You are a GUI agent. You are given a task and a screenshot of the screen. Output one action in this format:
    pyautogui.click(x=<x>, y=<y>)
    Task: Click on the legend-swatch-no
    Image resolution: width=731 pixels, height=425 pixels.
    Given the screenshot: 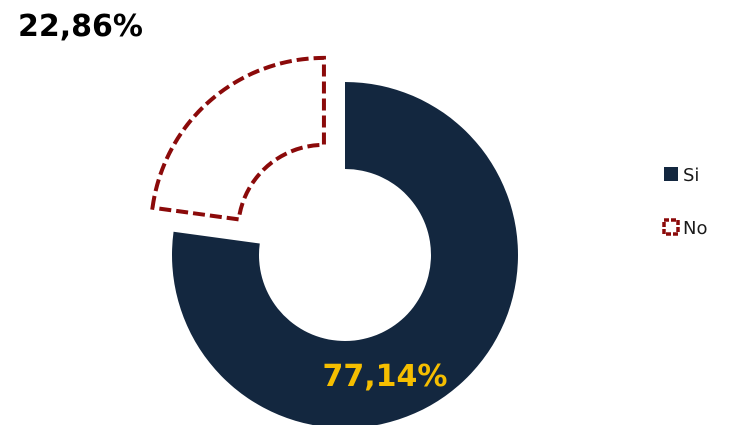 What is the action you would take?
    pyautogui.click(x=671, y=227)
    